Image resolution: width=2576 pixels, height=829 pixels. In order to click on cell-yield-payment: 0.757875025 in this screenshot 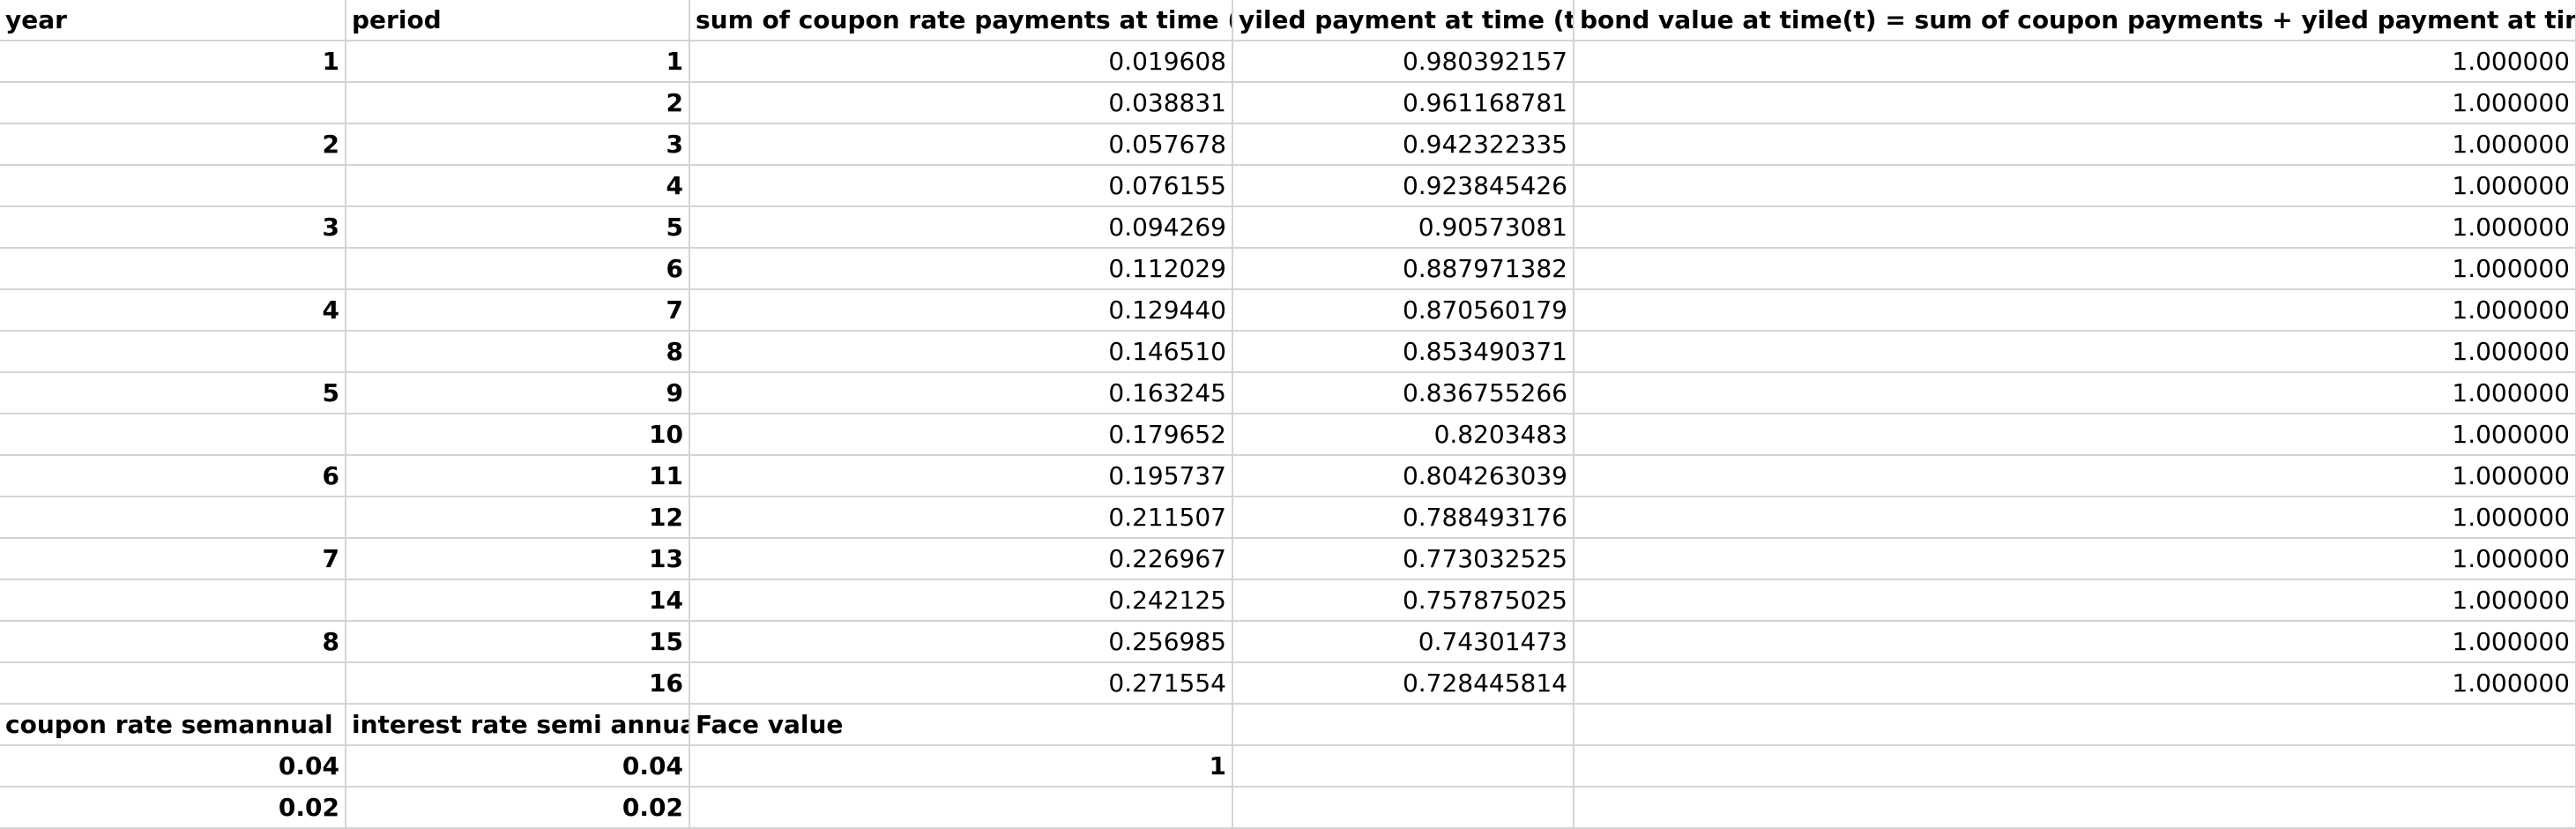, I will do `click(1403, 600)`.